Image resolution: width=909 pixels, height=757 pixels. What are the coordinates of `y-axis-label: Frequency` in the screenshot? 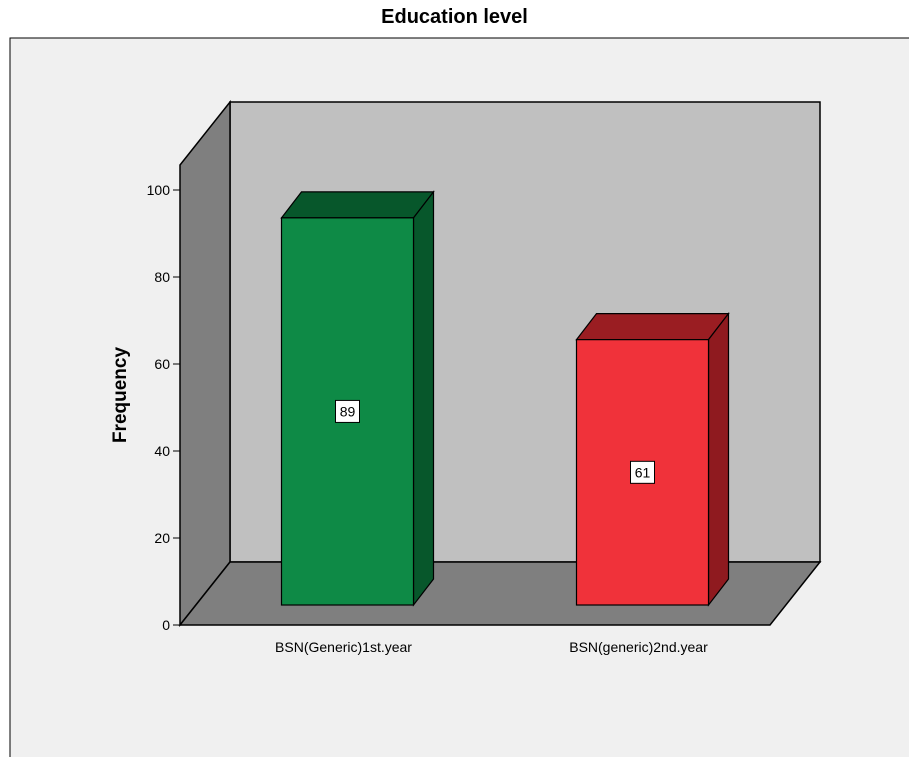 It's located at (120, 395).